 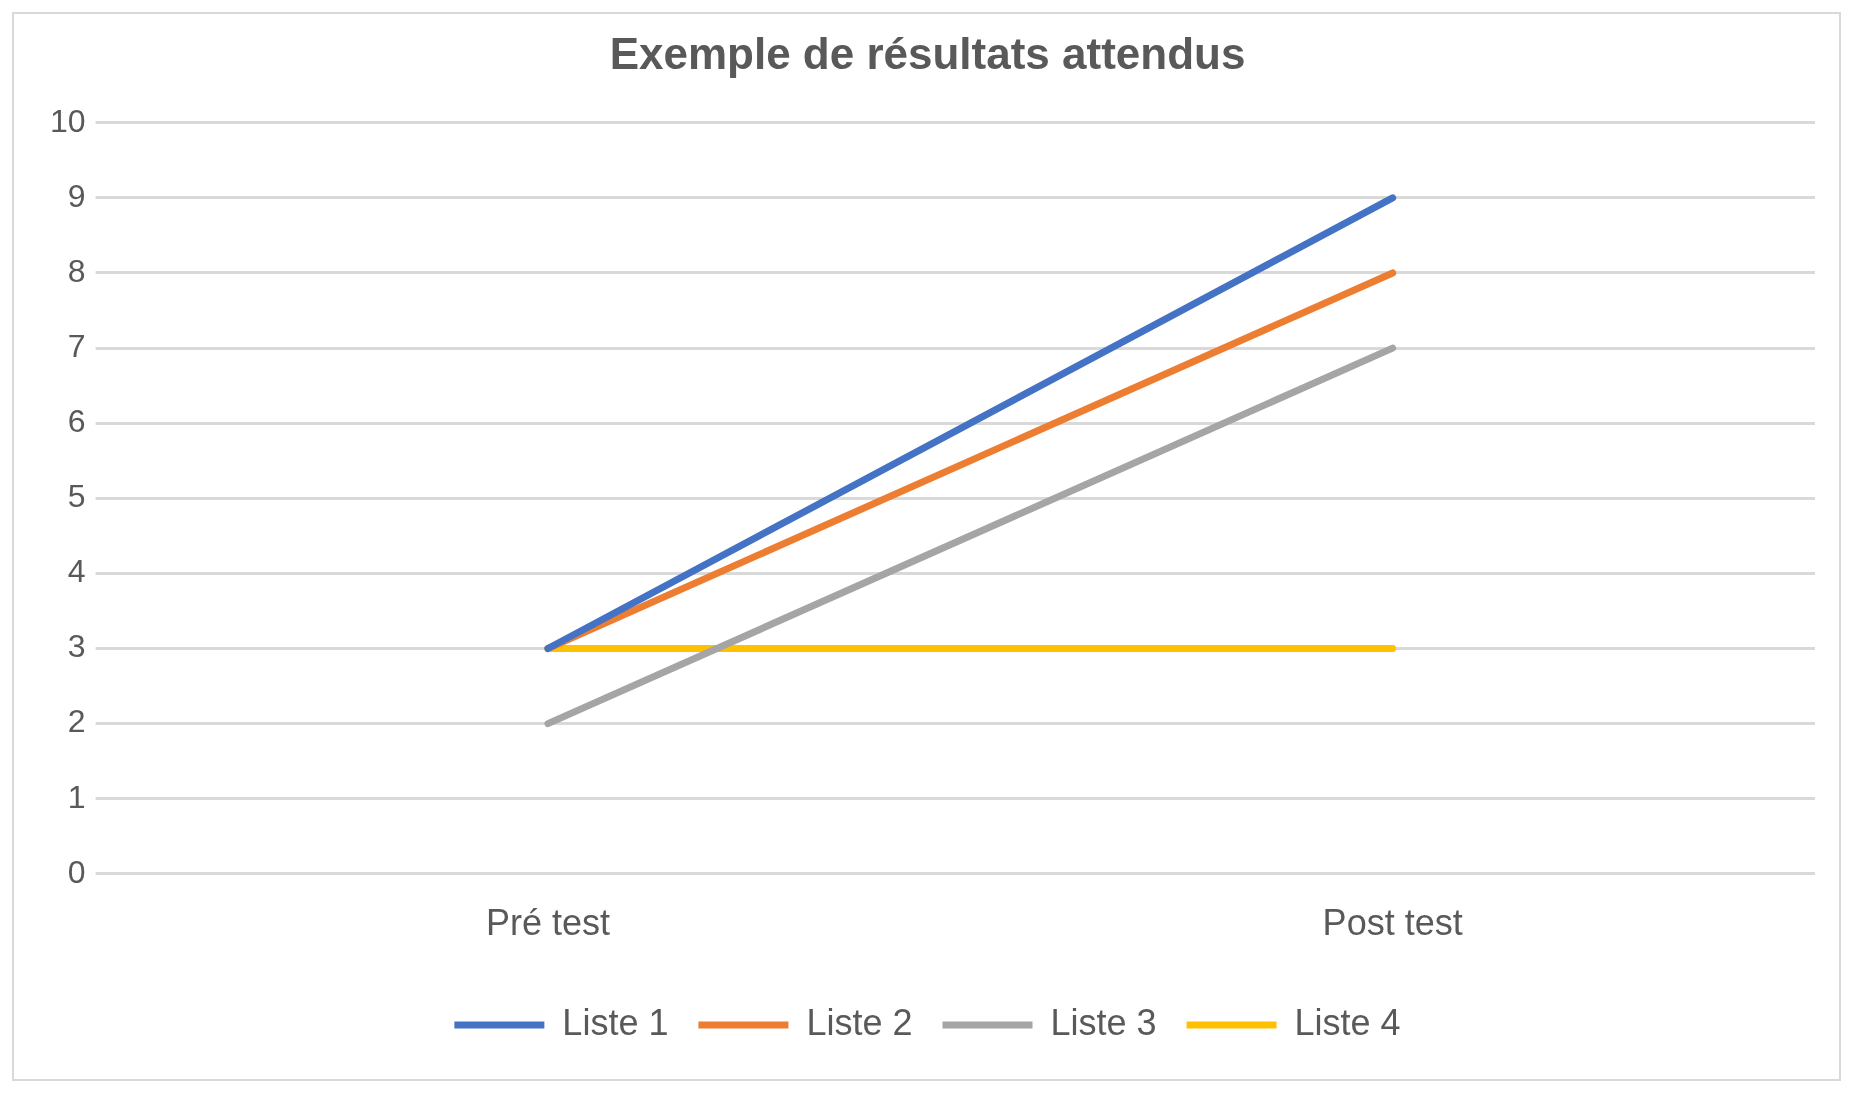 I want to click on legend-label: Liste 3, so click(x=1103, y=1022).